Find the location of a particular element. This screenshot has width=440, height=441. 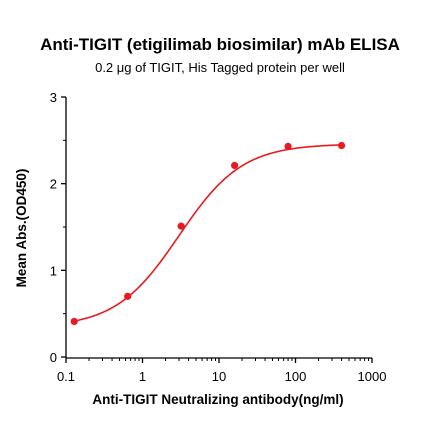

y-axis-label: Mean Abs.(OD450) is located at coordinates (21, 228).